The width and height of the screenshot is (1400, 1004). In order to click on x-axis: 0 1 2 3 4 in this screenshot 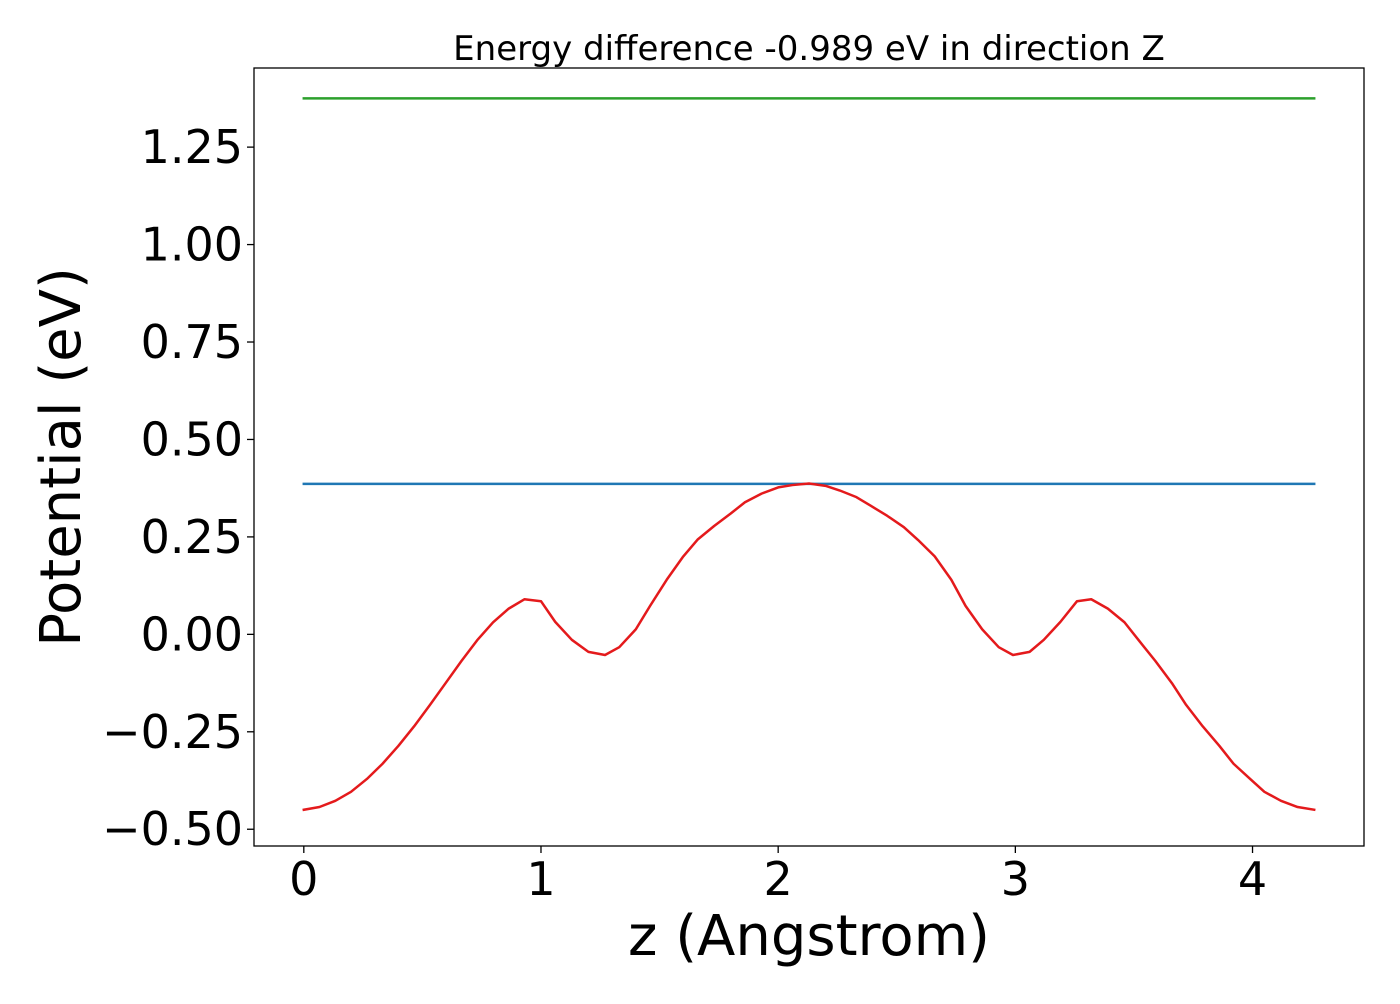, I will do `click(778, 876)`.